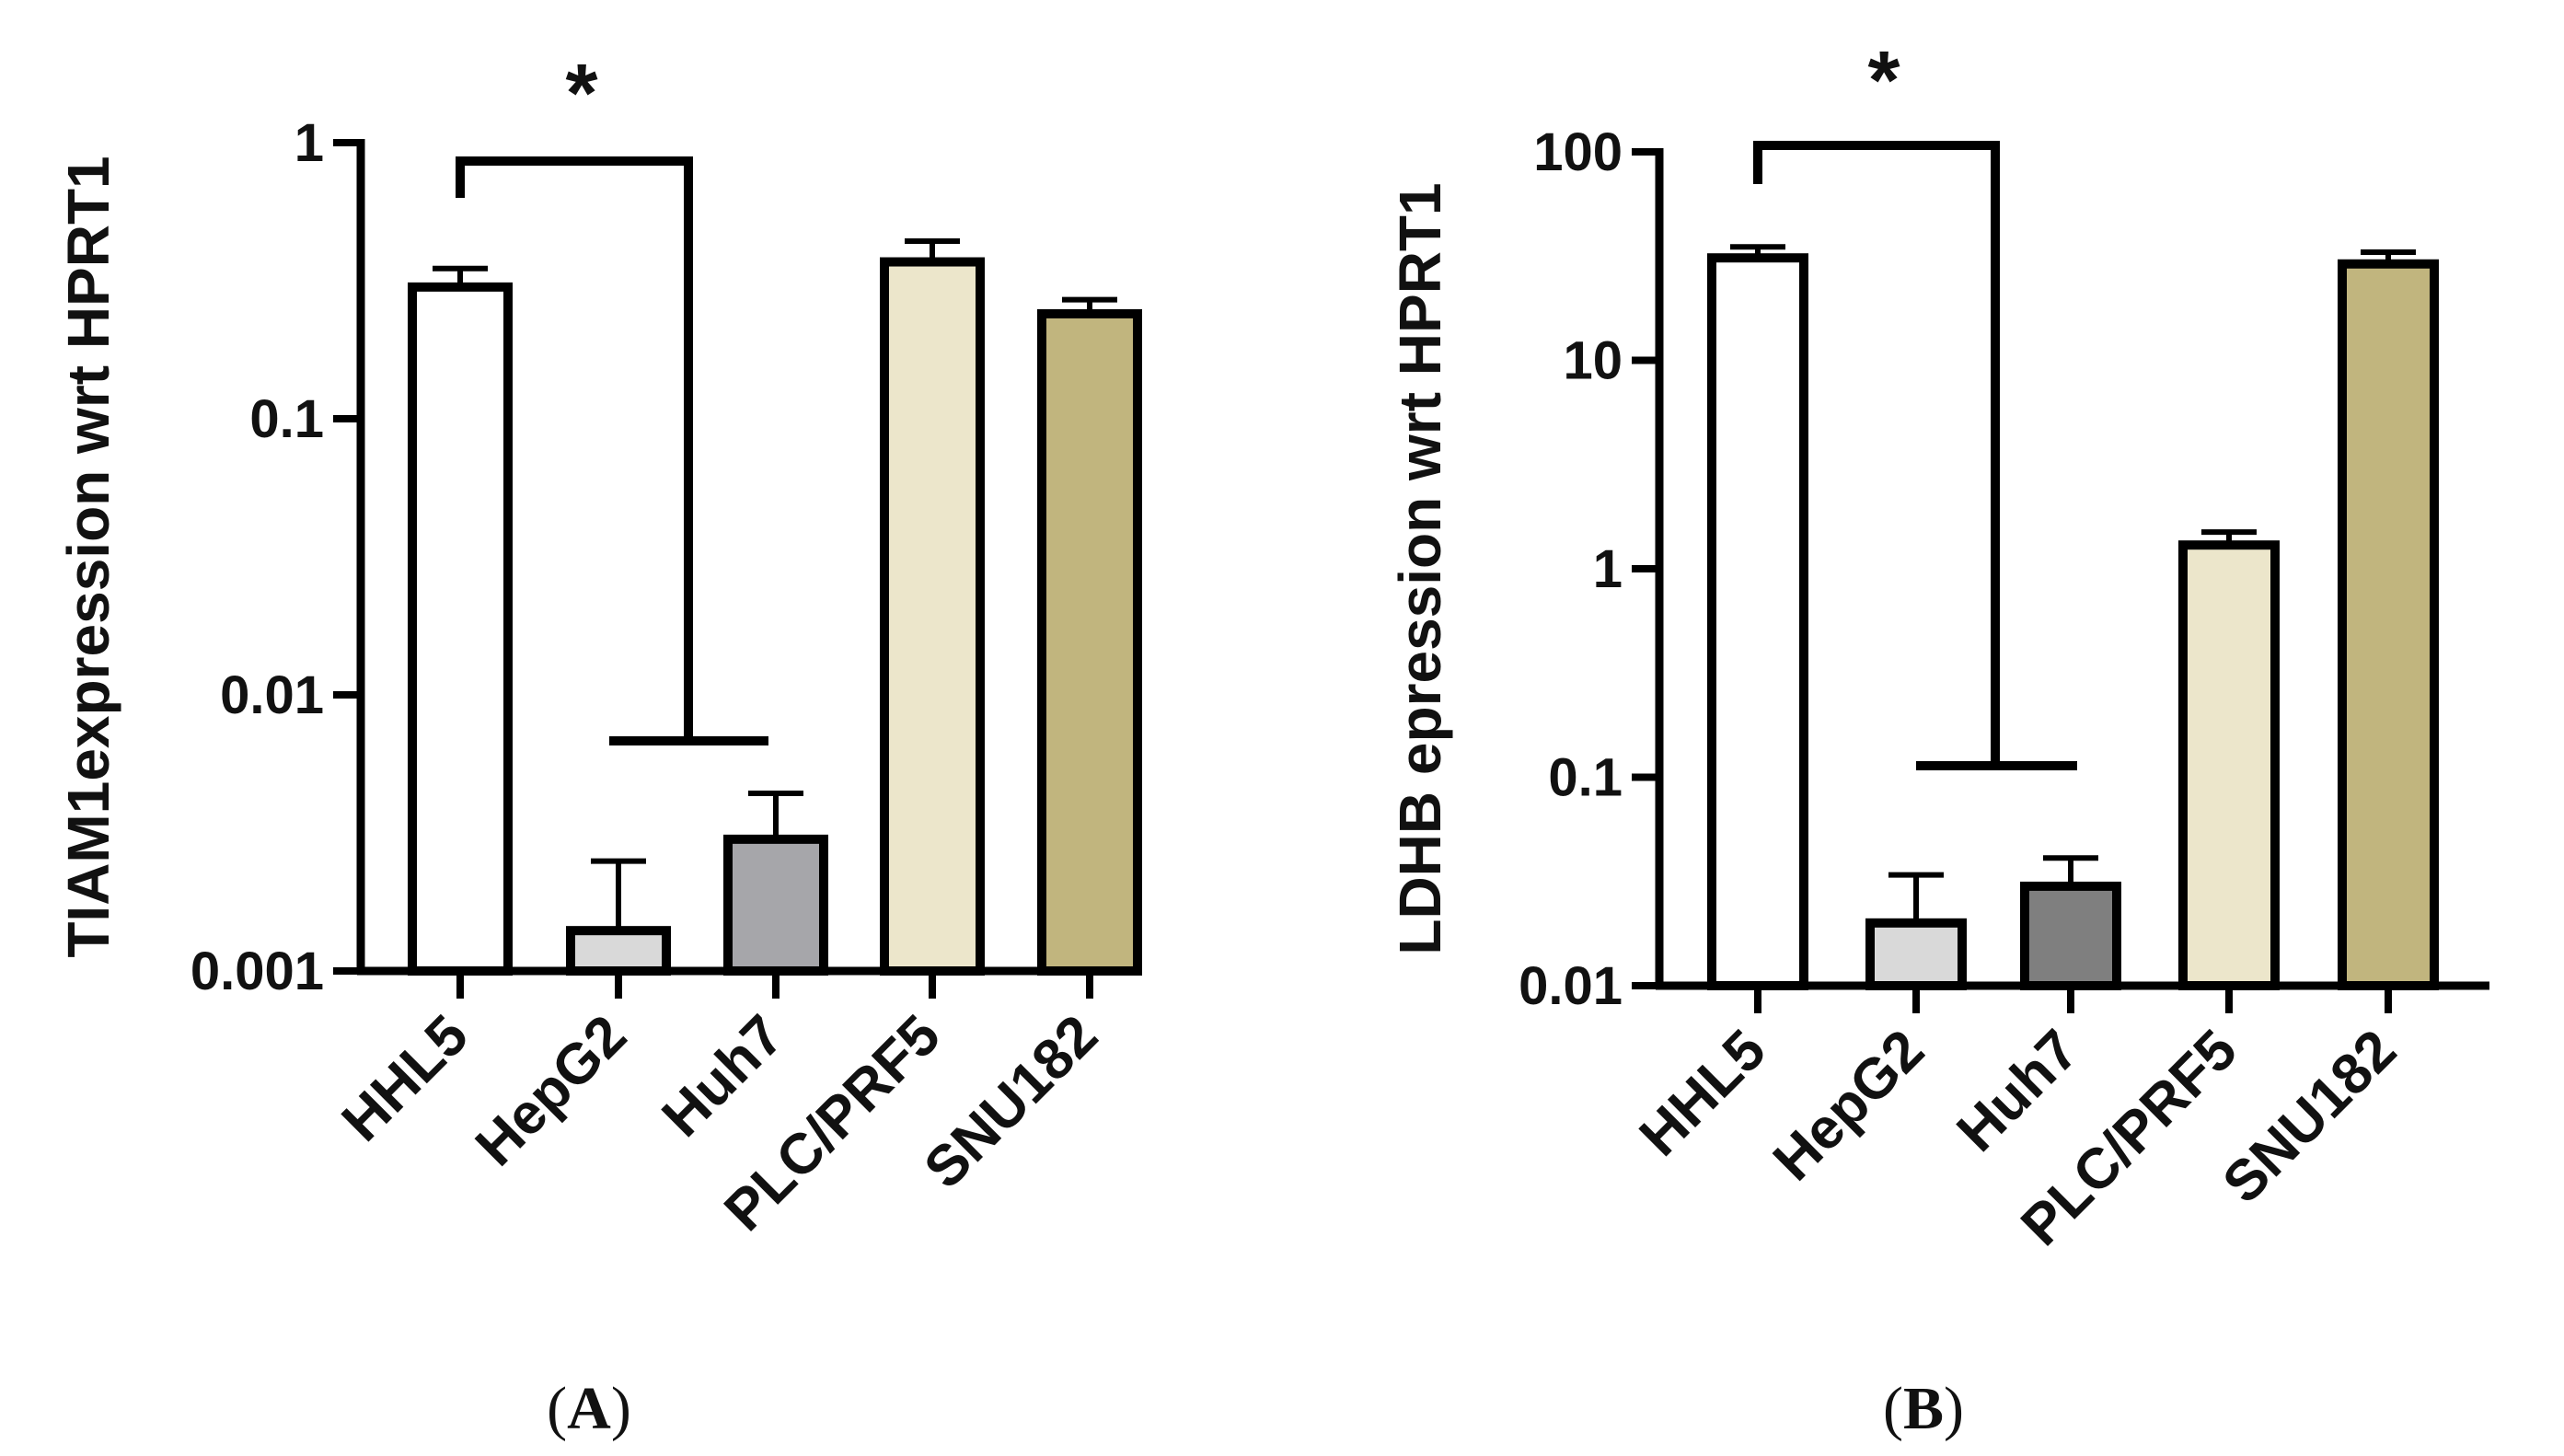 This screenshot has width=2564, height=1456. I want to click on panel-b-y-tick-label: 0.1, so click(1586, 778).